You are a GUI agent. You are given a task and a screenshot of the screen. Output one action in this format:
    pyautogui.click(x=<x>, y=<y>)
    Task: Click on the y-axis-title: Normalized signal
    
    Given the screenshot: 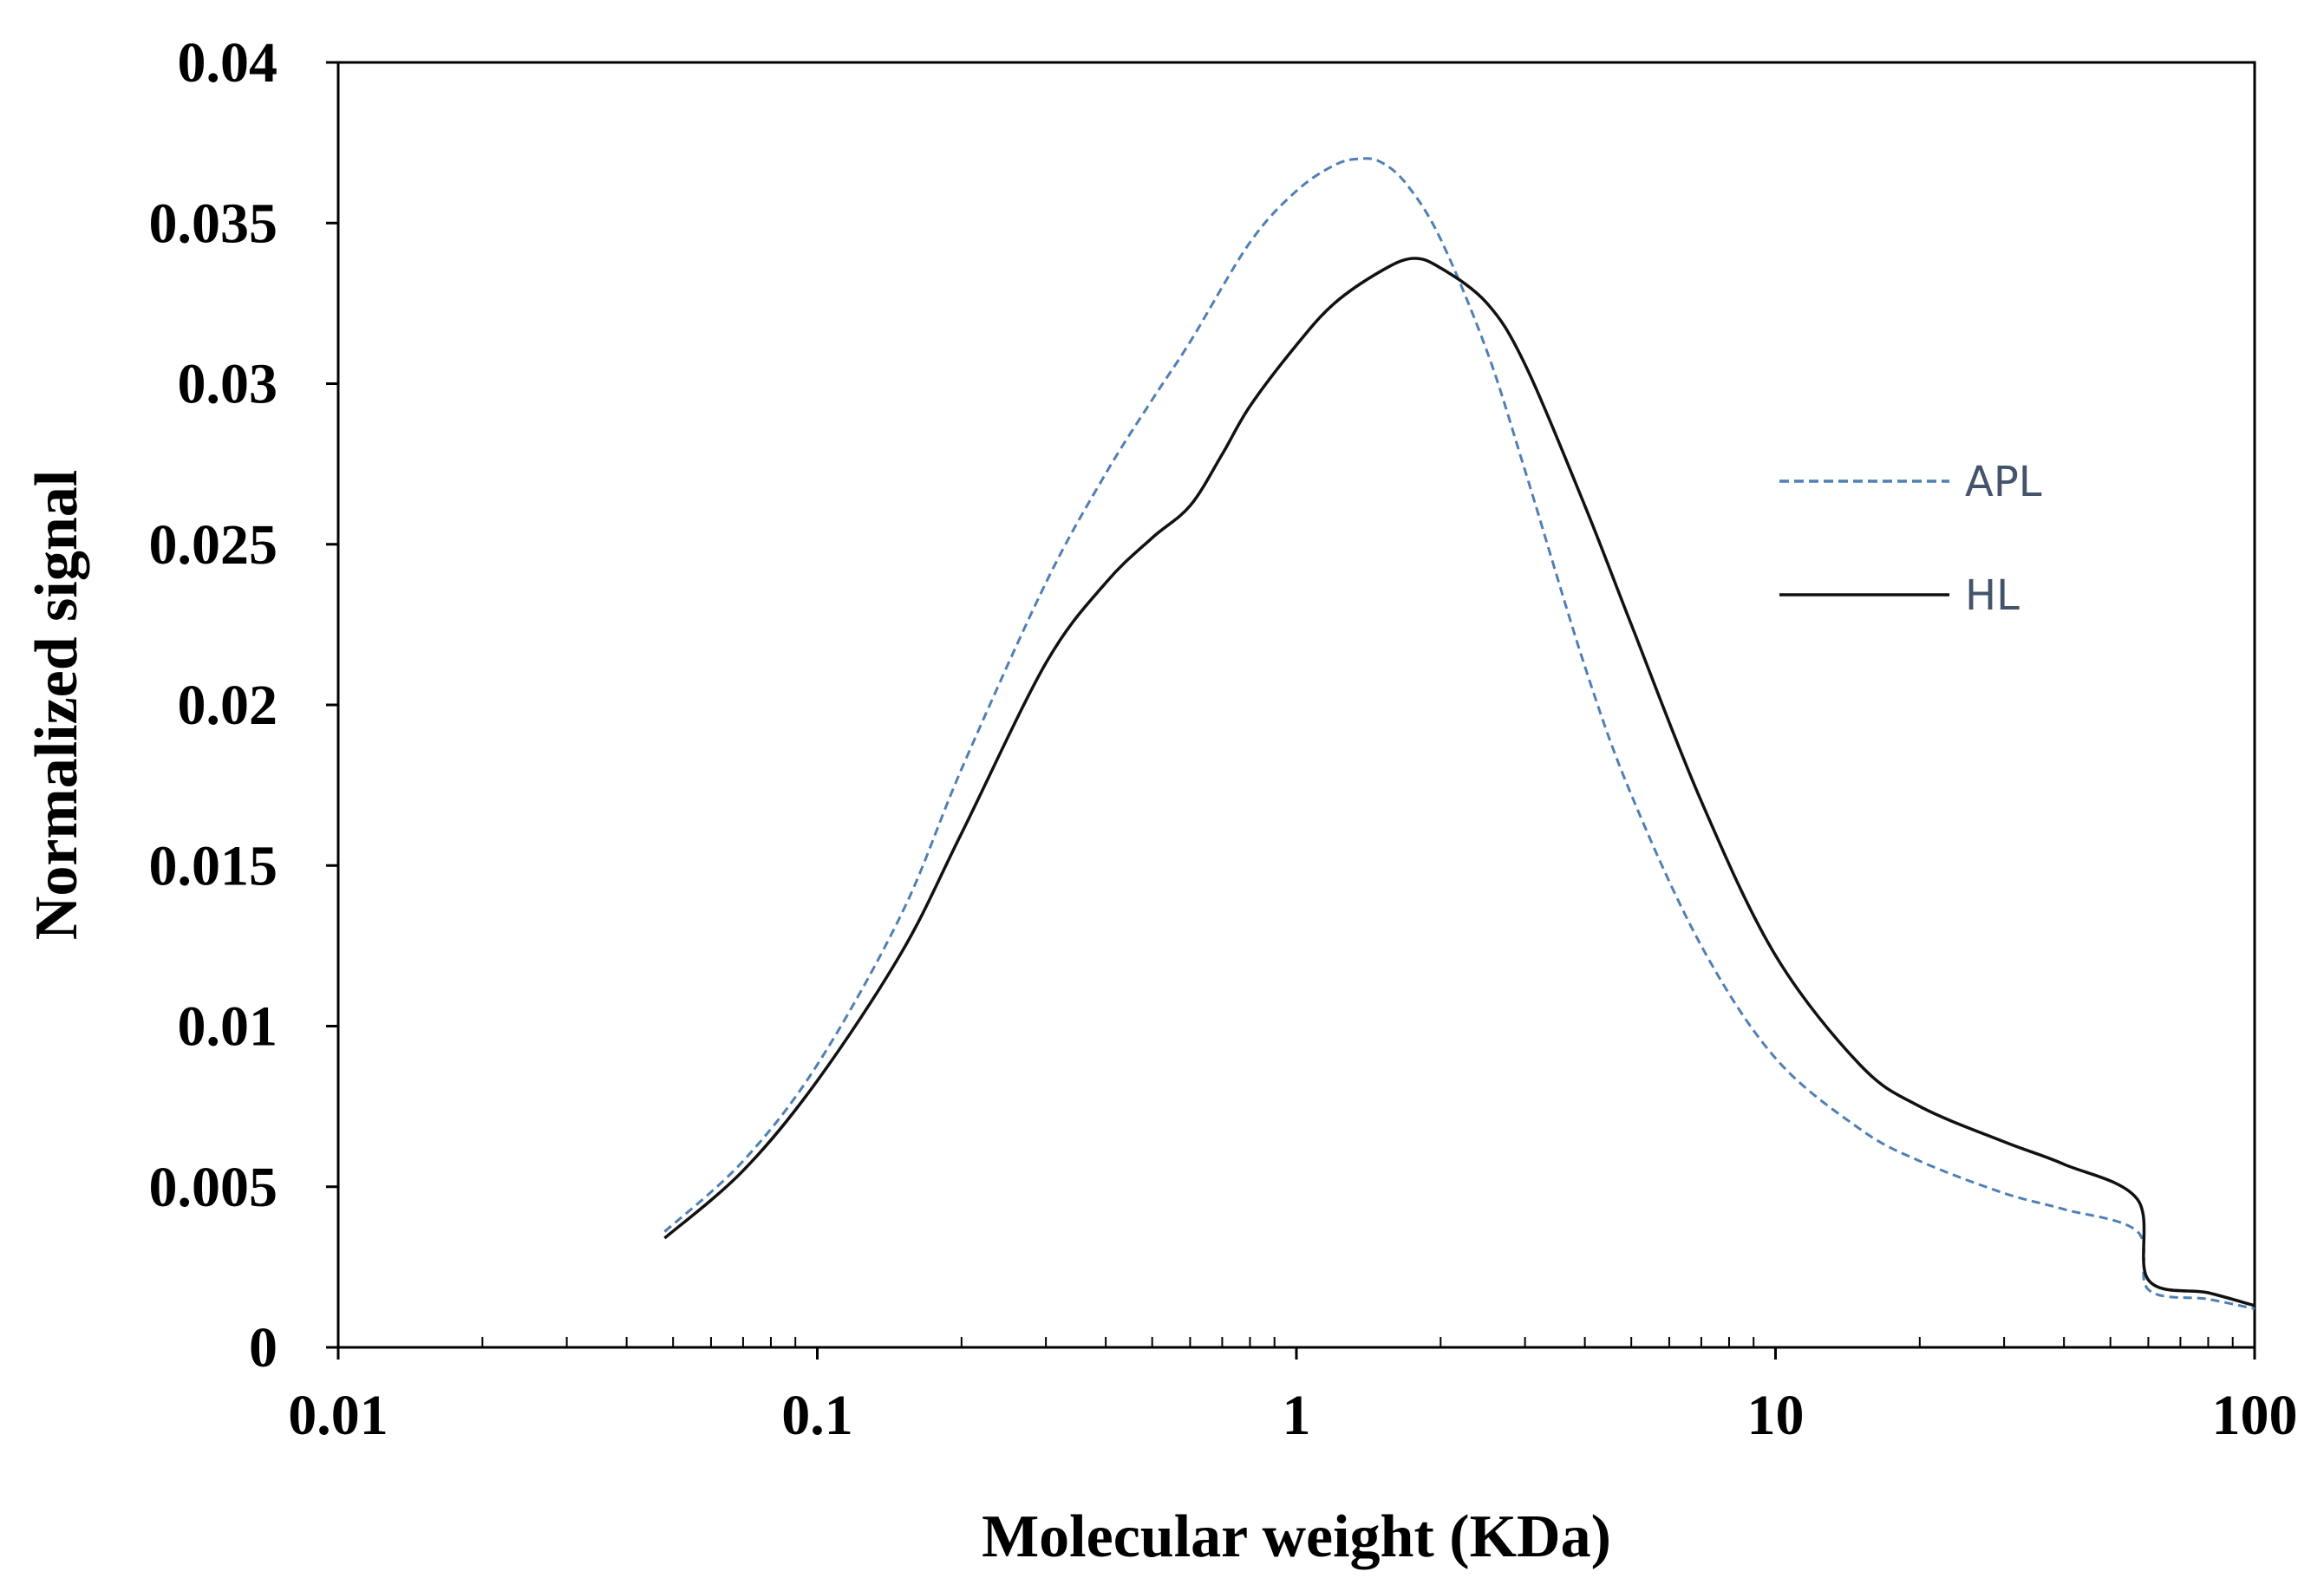 What is the action you would take?
    pyautogui.click(x=56, y=705)
    